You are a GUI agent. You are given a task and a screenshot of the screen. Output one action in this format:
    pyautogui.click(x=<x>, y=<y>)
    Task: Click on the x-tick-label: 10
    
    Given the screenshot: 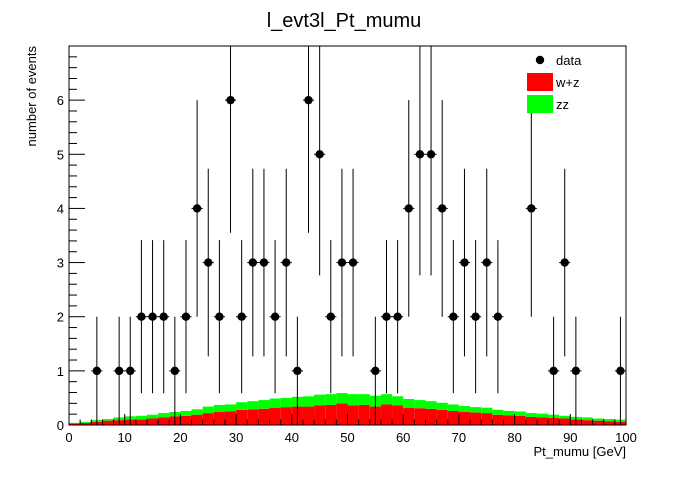 What is the action you would take?
    pyautogui.click(x=124, y=437)
    